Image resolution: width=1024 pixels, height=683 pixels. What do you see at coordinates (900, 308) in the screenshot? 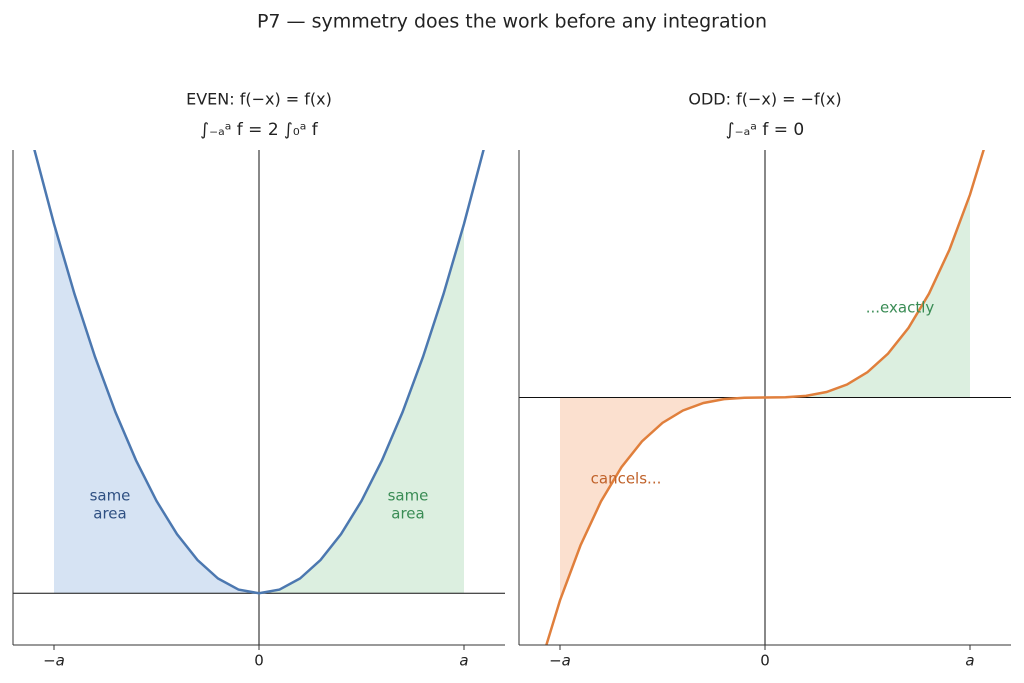
I see `annotation: ...exactly` at bounding box center [900, 308].